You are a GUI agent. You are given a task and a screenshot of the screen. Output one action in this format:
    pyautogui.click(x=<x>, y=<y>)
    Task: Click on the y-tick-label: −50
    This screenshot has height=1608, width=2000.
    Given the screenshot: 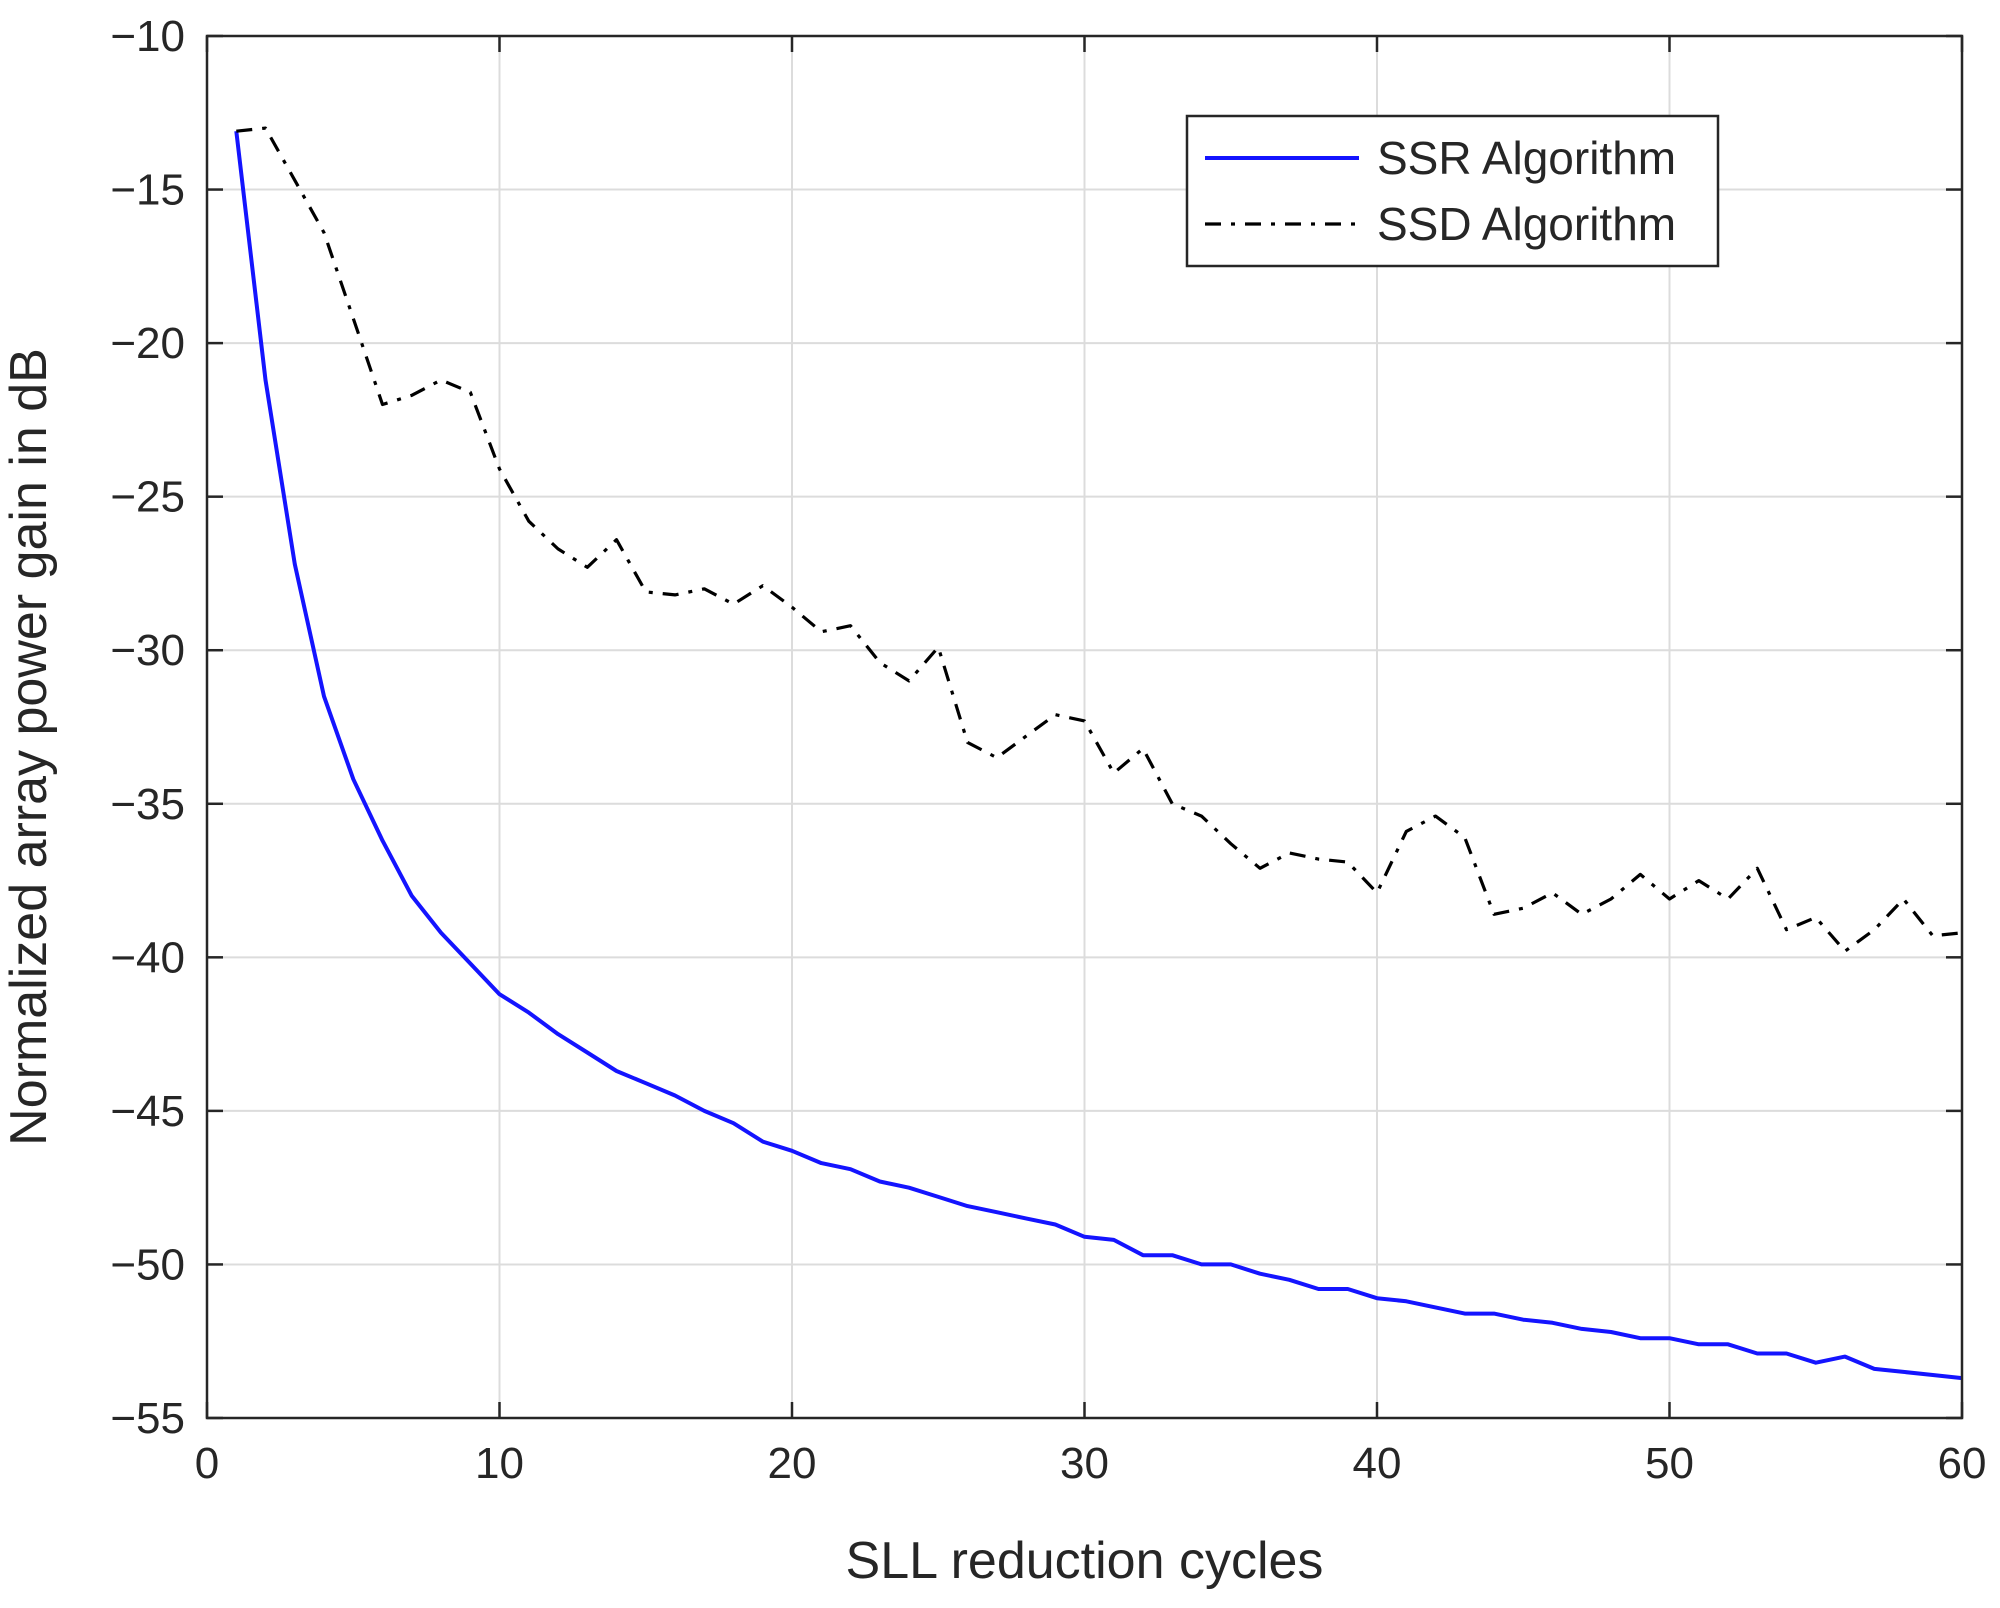 What is the action you would take?
    pyautogui.click(x=147, y=1264)
    